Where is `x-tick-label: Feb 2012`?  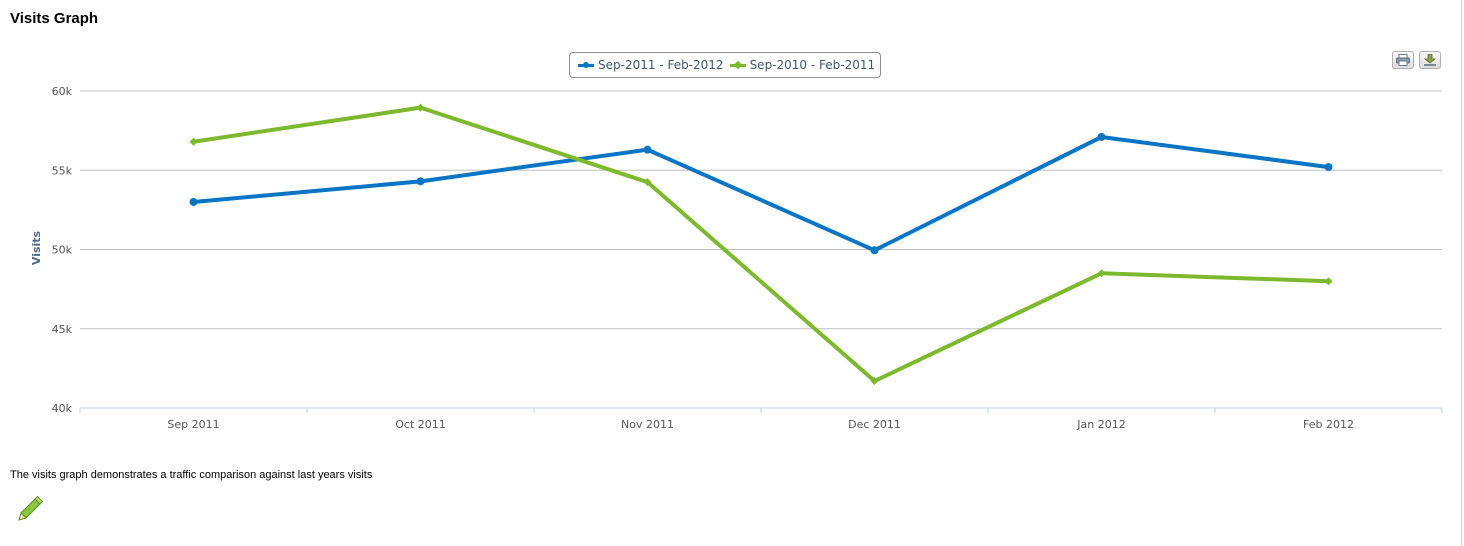
x-tick-label: Feb 2012 is located at coordinates (1328, 424).